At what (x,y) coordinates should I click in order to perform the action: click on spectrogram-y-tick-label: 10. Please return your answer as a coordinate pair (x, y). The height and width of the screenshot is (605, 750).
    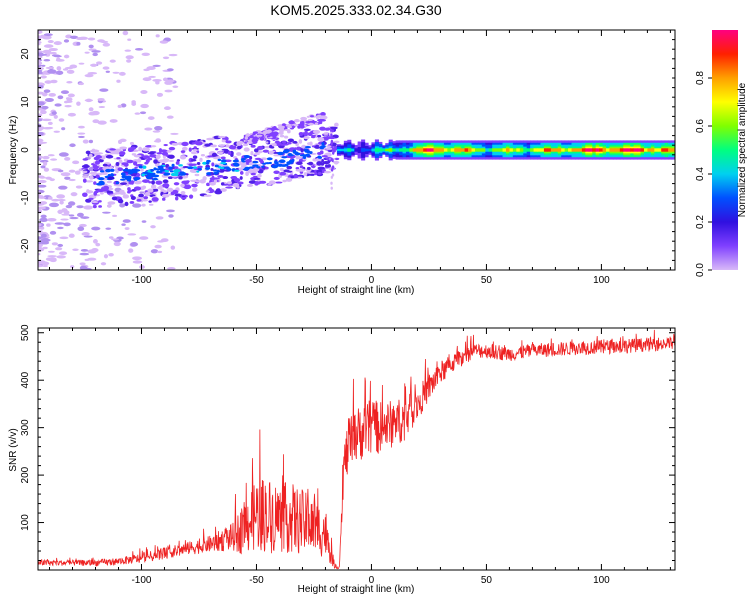
    Looking at the image, I should click on (25, 102).